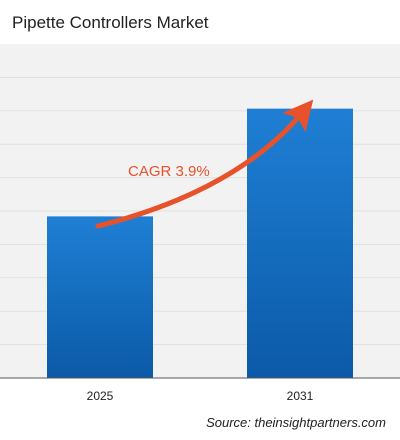  Describe the element at coordinates (300, 396) in the screenshot. I see `x-tick-label: 2031` at that location.